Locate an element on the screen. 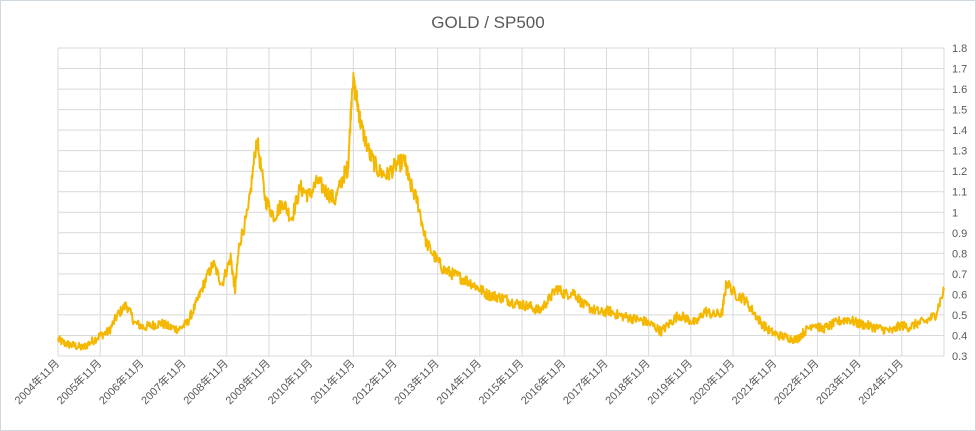 This screenshot has width=976, height=431. y-tick-label: 1.3 is located at coordinates (959, 152).